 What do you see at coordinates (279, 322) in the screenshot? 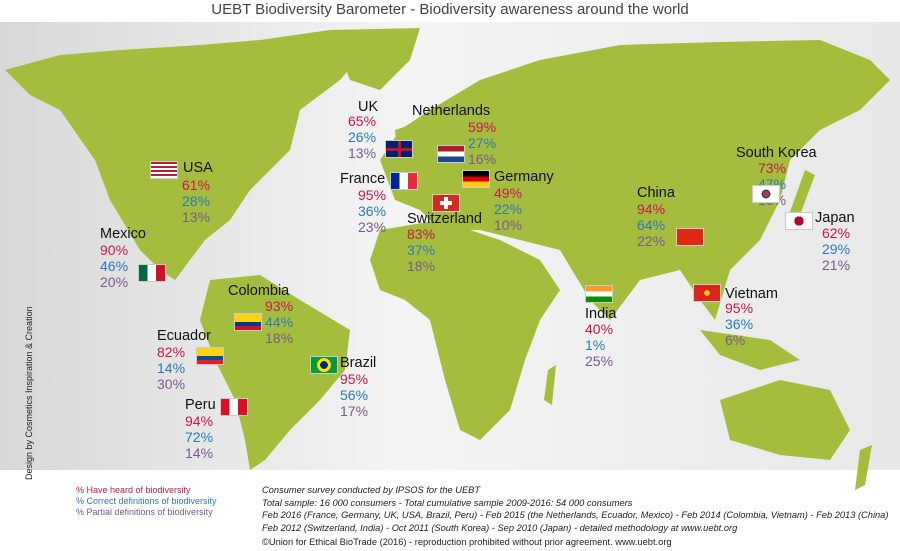
I see `correct-value: 44%` at bounding box center [279, 322].